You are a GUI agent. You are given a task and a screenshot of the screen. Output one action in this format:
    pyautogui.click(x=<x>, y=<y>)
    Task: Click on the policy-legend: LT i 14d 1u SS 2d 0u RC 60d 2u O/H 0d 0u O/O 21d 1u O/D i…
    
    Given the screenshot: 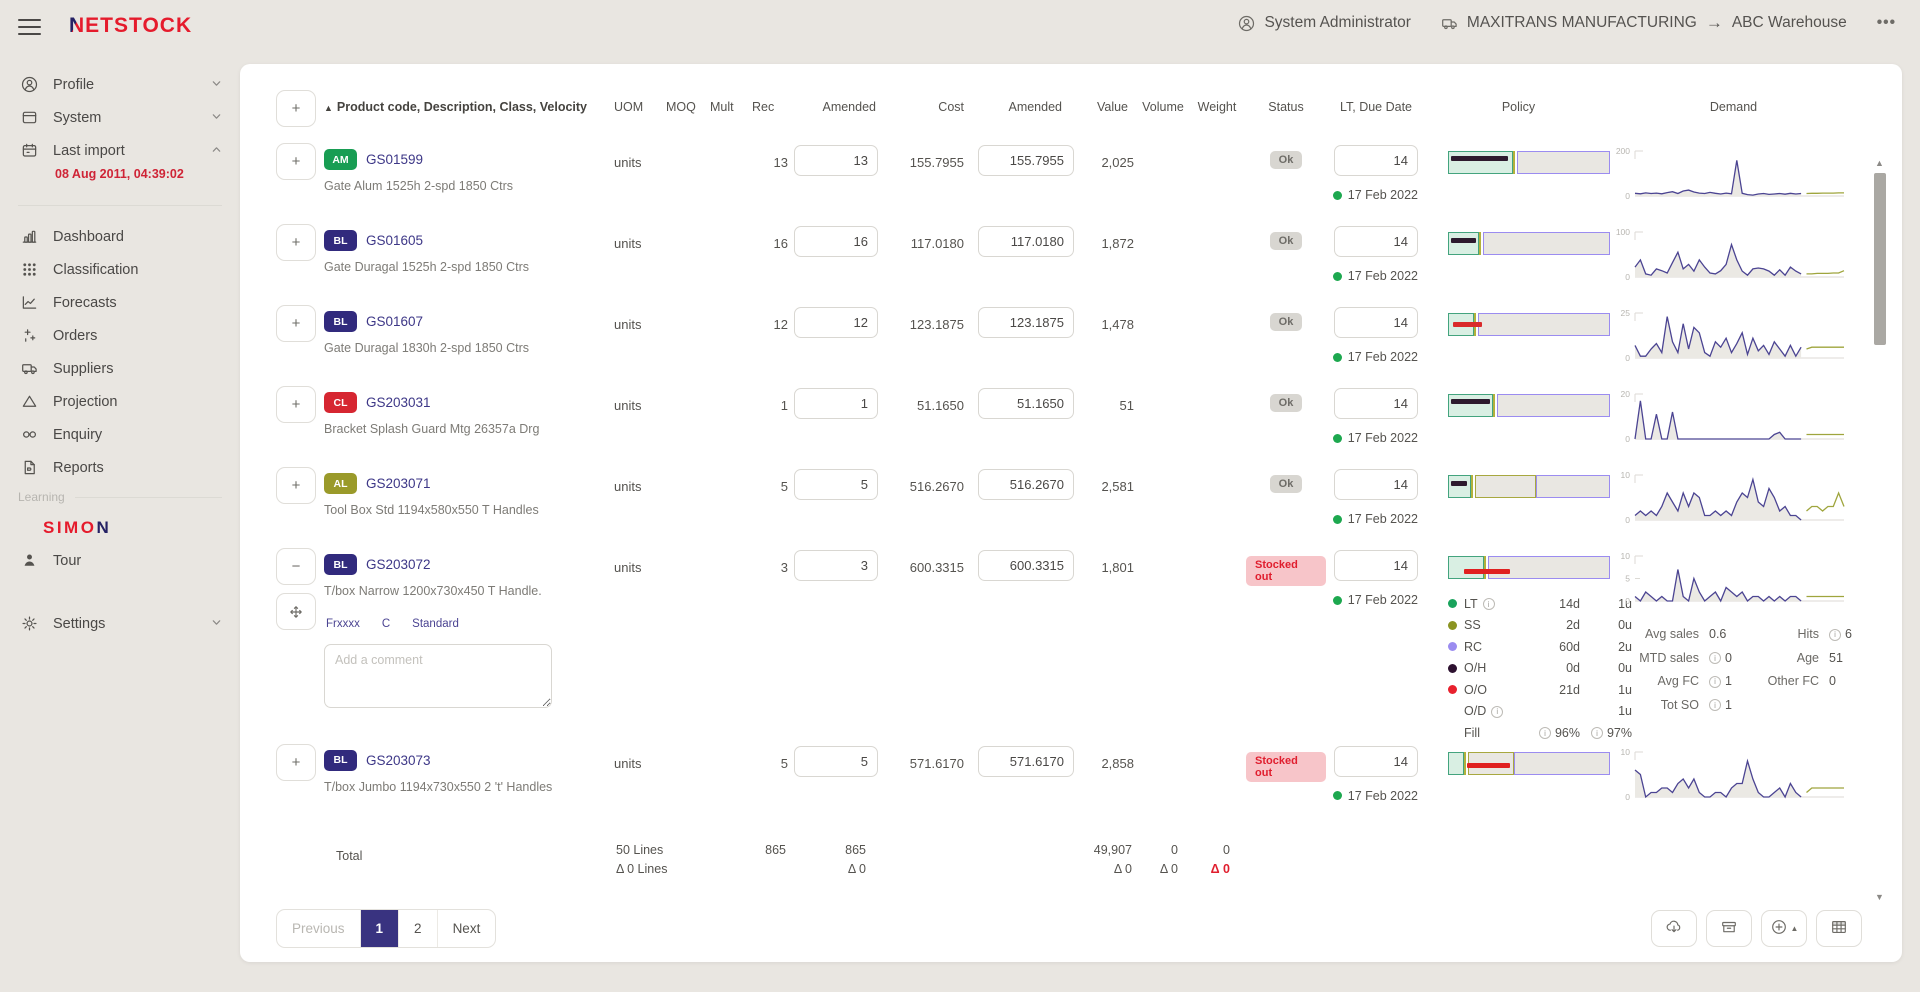 What is the action you would take?
    pyautogui.click(x=1540, y=668)
    